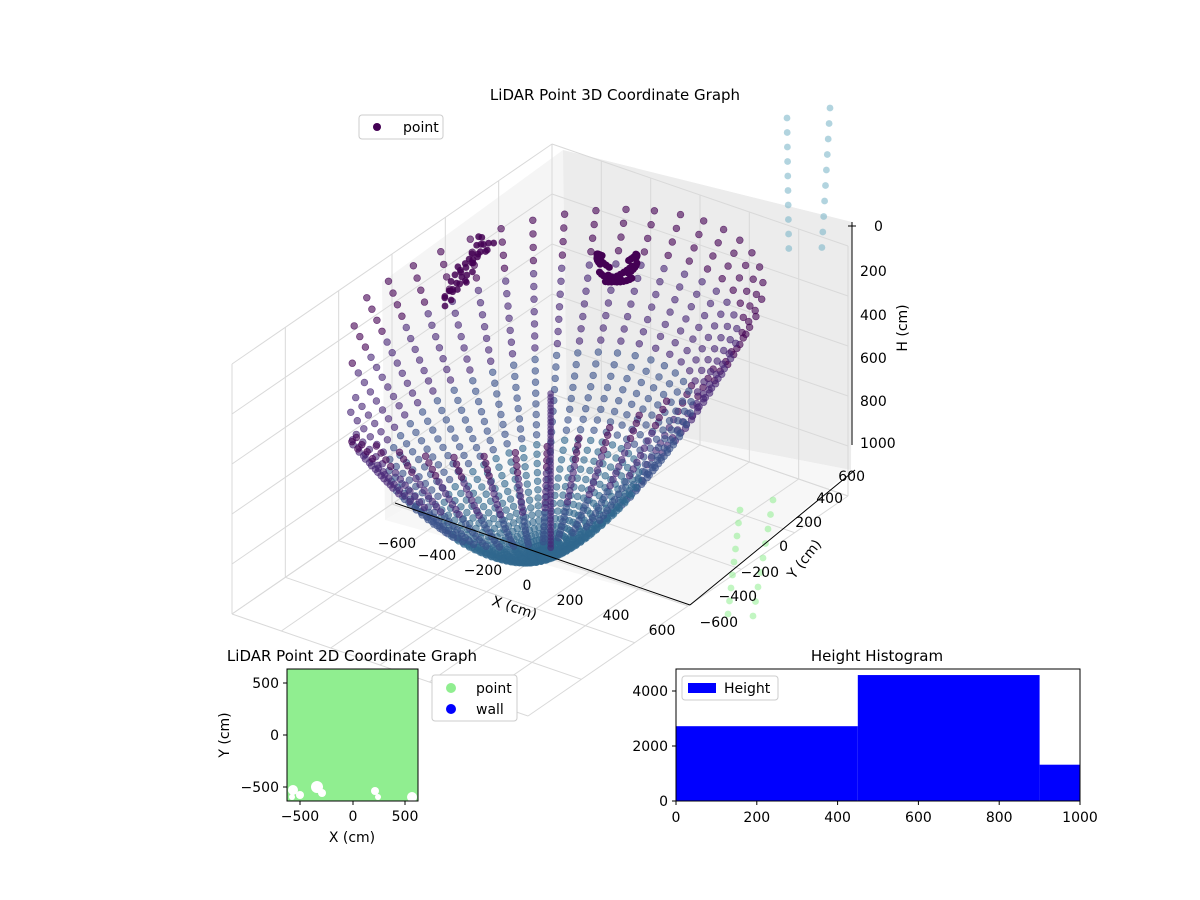 The width and height of the screenshot is (1200, 900). I want to click on legend-marker-point, so click(451, 688).